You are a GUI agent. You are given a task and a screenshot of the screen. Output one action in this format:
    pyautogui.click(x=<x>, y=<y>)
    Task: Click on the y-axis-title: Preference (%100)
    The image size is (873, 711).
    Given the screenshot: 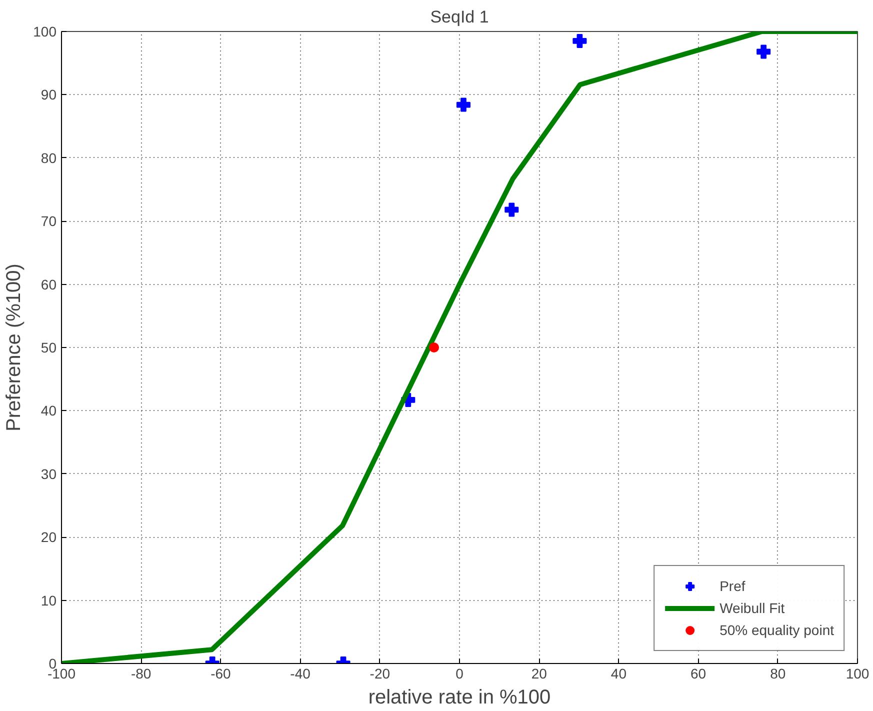 What is the action you would take?
    pyautogui.click(x=14, y=348)
    